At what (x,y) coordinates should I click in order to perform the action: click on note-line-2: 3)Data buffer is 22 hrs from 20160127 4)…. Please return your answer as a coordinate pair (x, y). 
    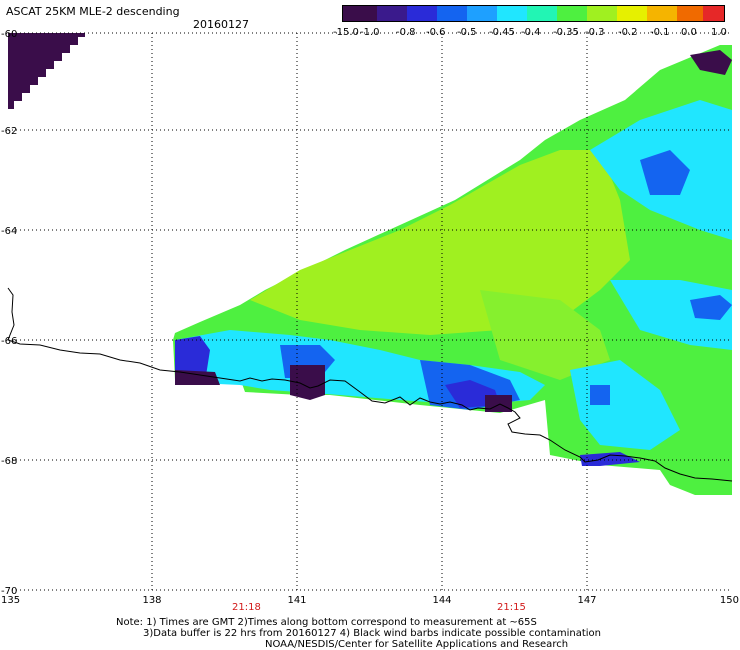
    Looking at the image, I should click on (372, 633).